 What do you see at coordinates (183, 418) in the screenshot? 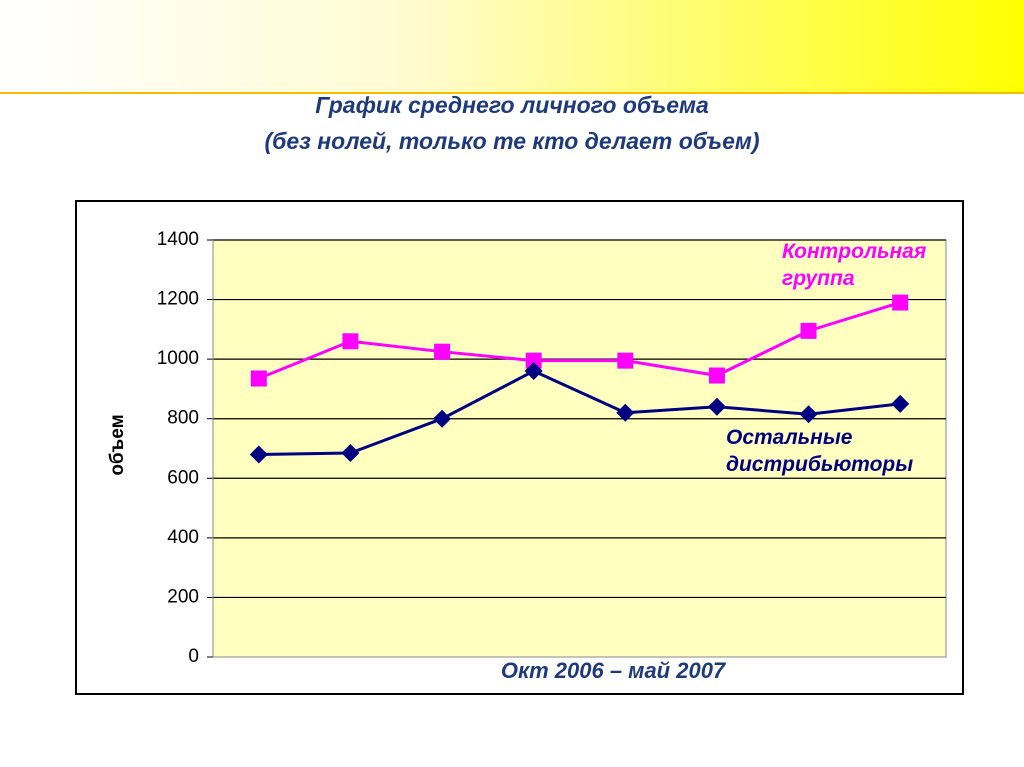
I see `y-tick-label: 800` at bounding box center [183, 418].